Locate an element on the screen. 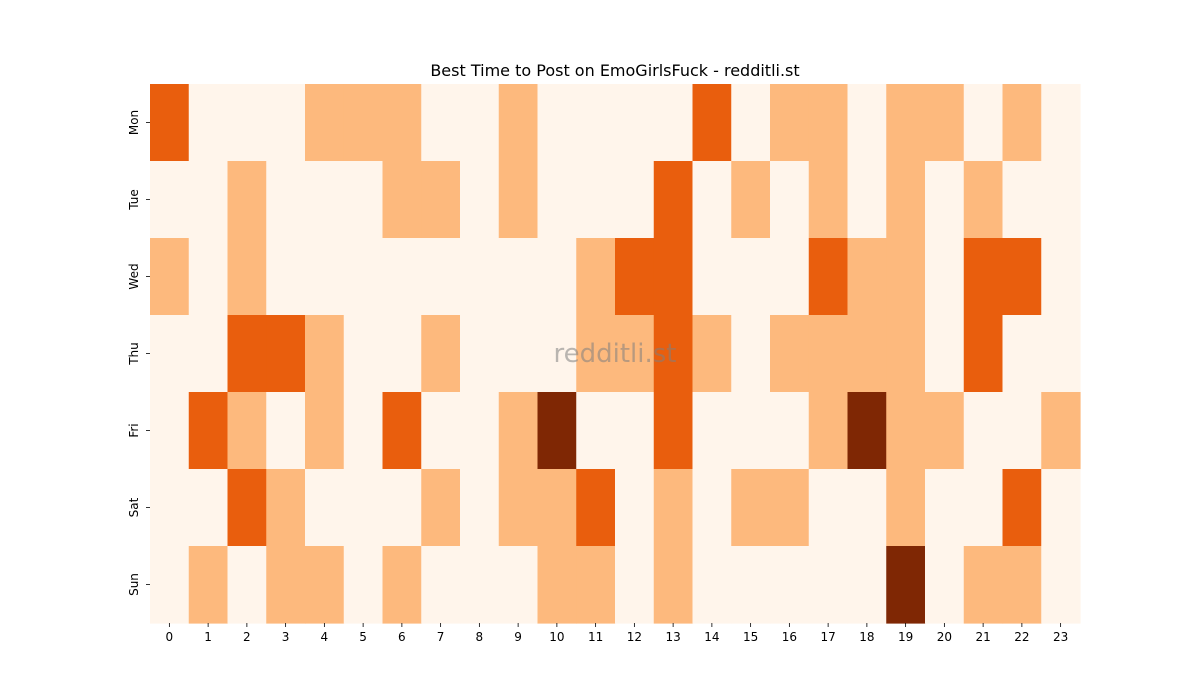 The height and width of the screenshot is (700, 1200). x-tick-label: 5 is located at coordinates (363, 637).